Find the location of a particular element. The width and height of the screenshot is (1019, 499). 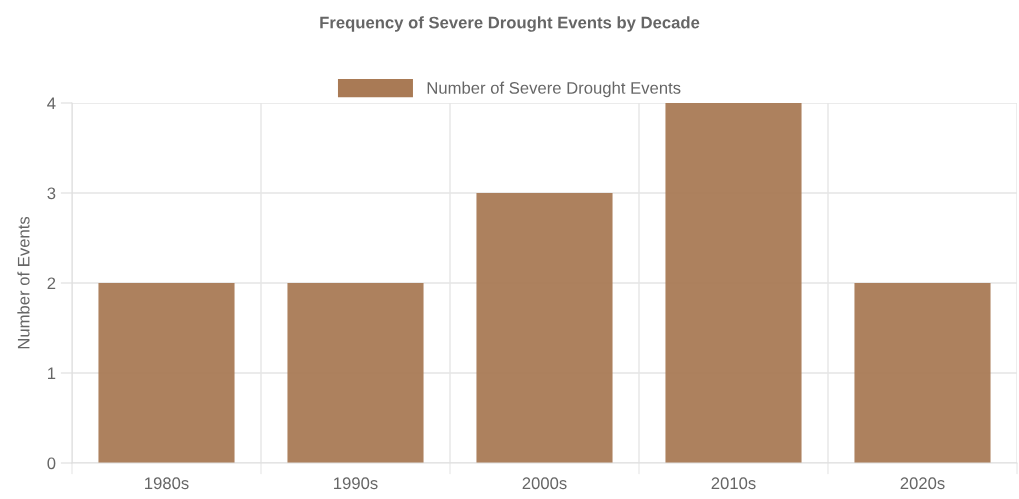

x-tick-label: 1980s is located at coordinates (167, 483).